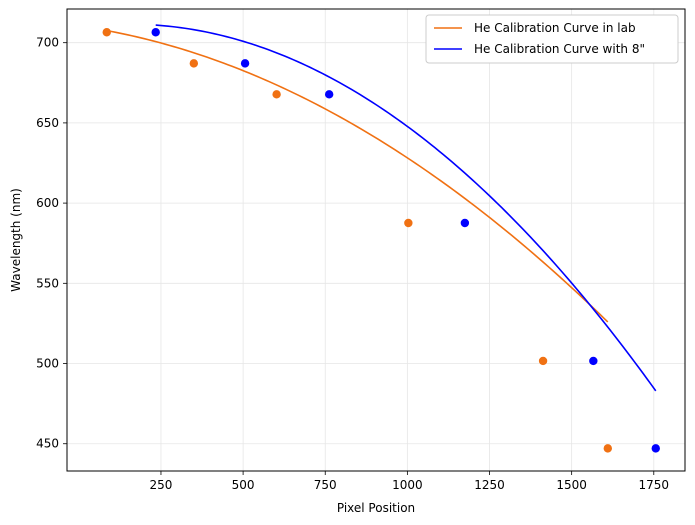  Describe the element at coordinates (47, 203) in the screenshot. I see `y-tick-label: 600` at that location.